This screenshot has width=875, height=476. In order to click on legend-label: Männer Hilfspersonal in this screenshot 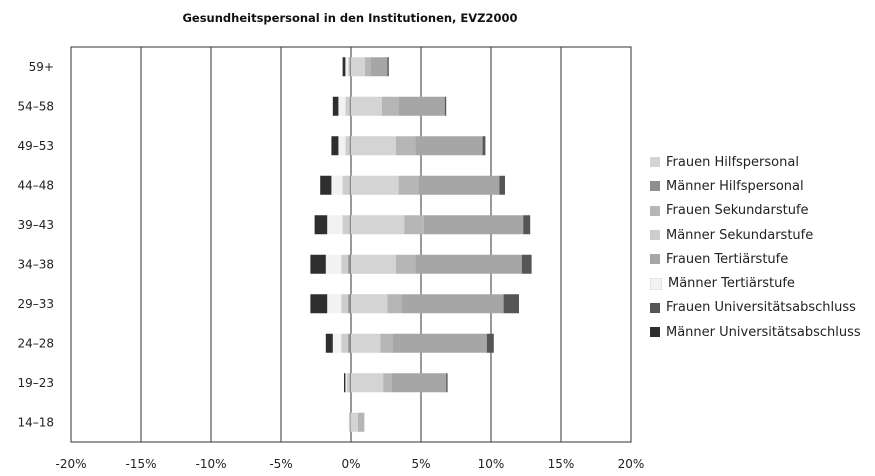, I will do `click(735, 186)`.